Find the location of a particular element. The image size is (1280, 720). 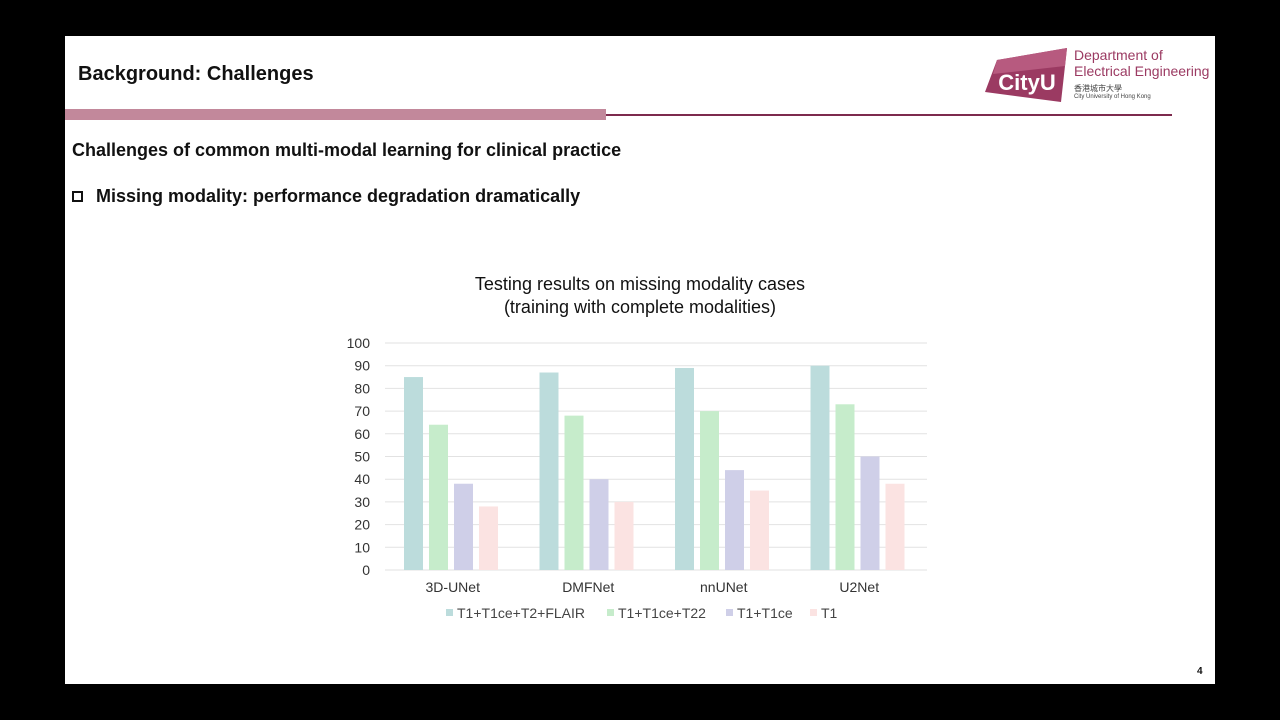

x-tick-label: nnUNet is located at coordinates (724, 587).